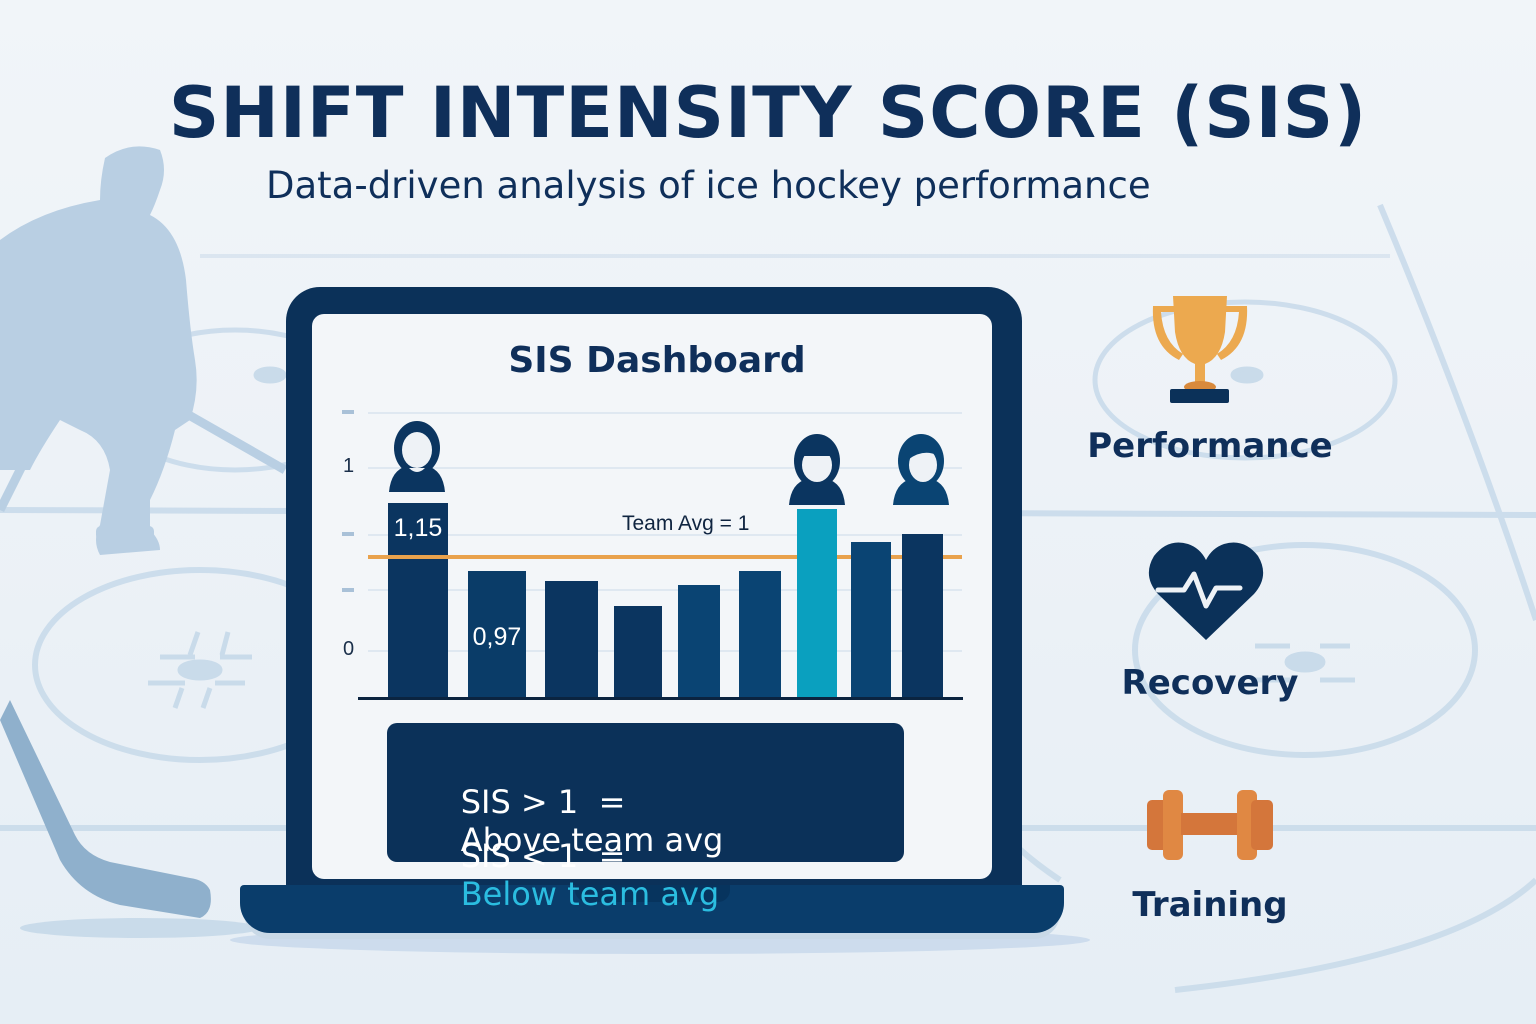  What do you see at coordinates (665, 557) in the screenshot?
I see `team-average-line` at bounding box center [665, 557].